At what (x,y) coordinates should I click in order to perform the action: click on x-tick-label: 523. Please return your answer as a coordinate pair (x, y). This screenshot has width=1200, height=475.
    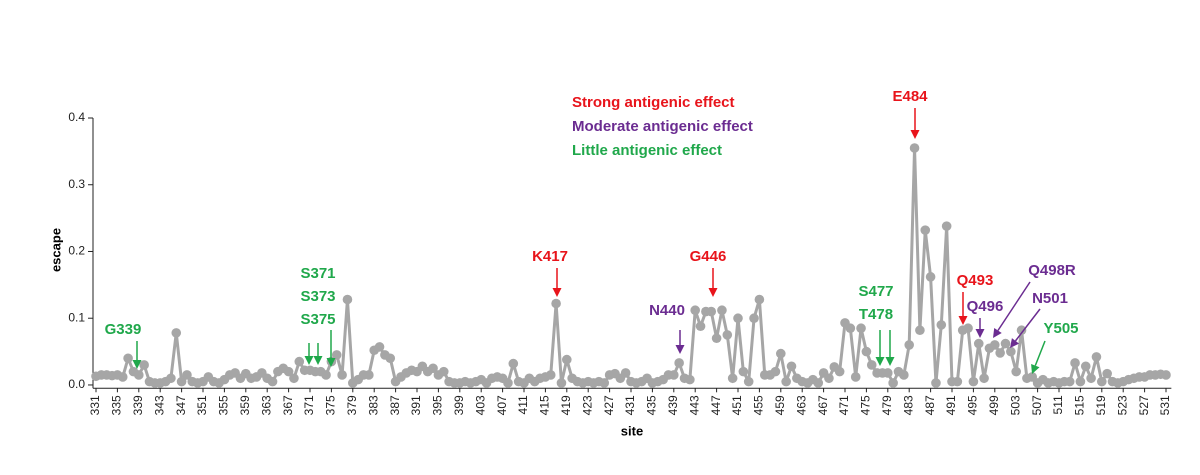
    Looking at the image, I should click on (1122, 405).